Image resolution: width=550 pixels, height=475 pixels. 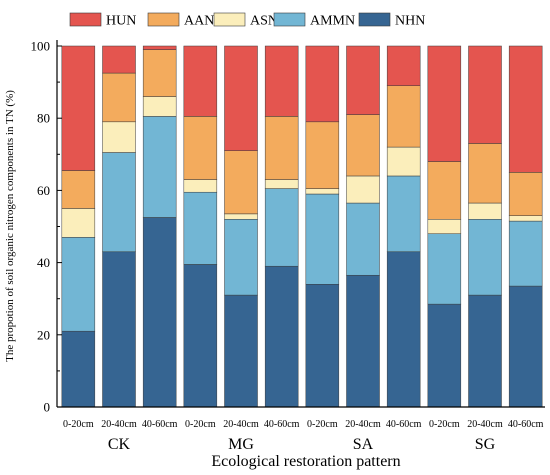 What do you see at coordinates (43, 190) in the screenshot?
I see `y-tick-label: 60` at bounding box center [43, 190].